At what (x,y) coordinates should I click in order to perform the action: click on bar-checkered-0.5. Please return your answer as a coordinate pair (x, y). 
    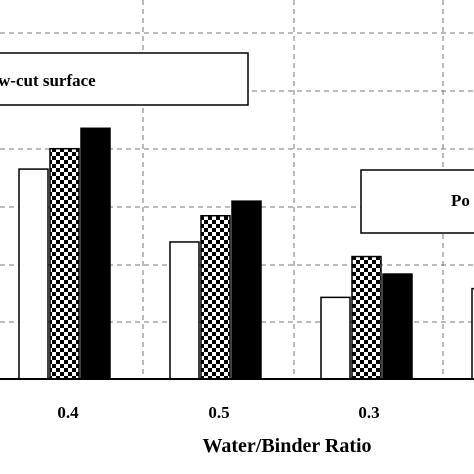
    Looking at the image, I should click on (215, 297).